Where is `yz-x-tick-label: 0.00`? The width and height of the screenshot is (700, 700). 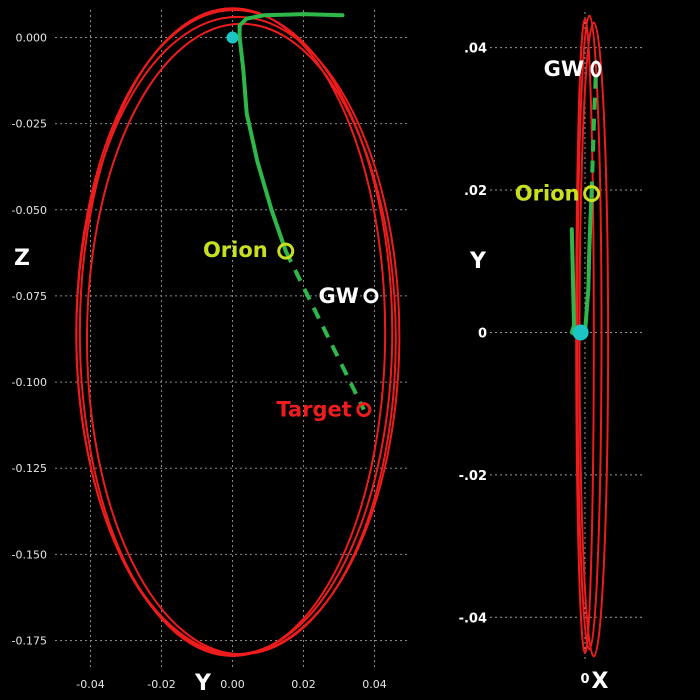
yz-x-tick-label: 0.00 is located at coordinates (232, 684).